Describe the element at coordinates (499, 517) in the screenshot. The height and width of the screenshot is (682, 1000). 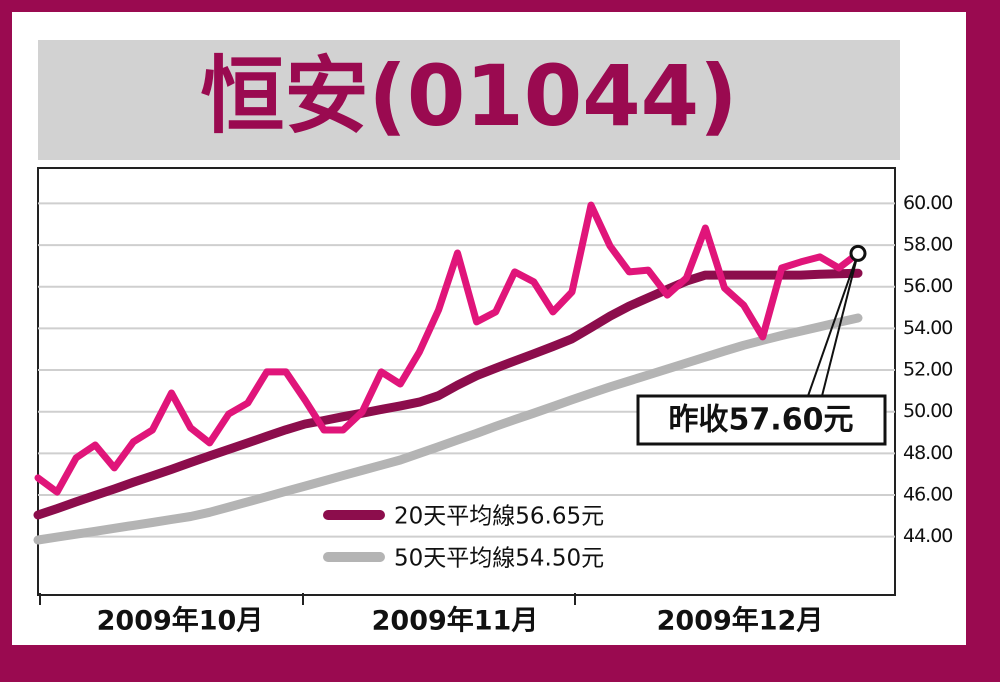
I see `legend-label: 20天平均線56.65元` at that location.